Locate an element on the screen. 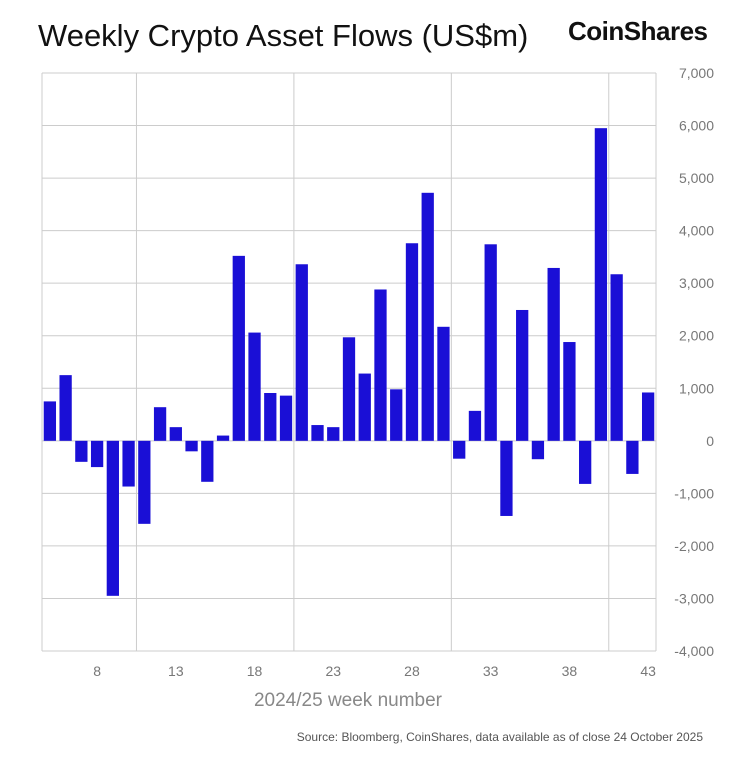 The width and height of the screenshot is (737, 762). x-tick-label: 38 is located at coordinates (570, 671).